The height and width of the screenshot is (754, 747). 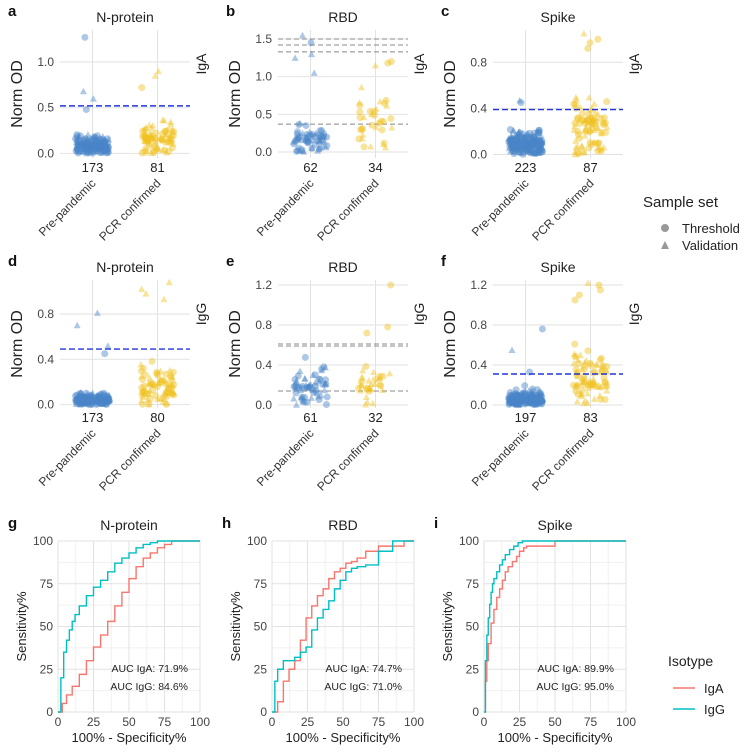 I want to click on y-tick-label: 0.0, so click(x=263, y=152).